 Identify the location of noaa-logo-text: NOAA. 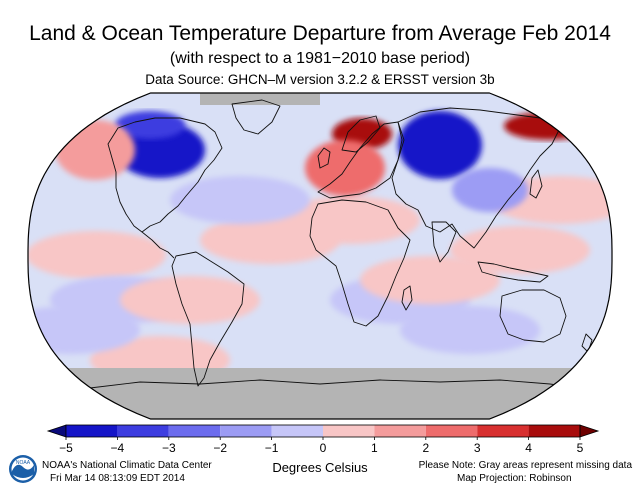
(23, 463).